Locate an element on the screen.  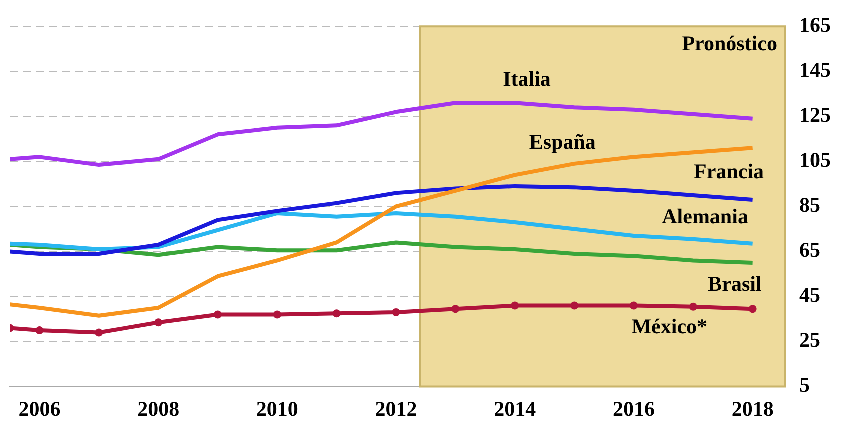
x-tick-label: 2014 is located at coordinates (515, 408).